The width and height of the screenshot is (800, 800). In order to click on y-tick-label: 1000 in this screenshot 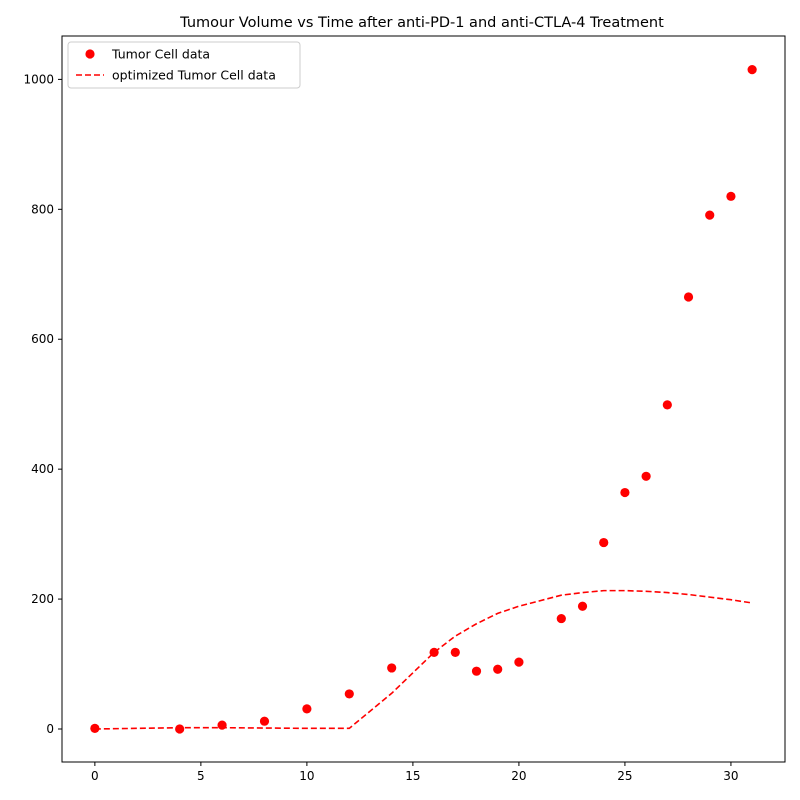, I will do `click(38, 79)`.